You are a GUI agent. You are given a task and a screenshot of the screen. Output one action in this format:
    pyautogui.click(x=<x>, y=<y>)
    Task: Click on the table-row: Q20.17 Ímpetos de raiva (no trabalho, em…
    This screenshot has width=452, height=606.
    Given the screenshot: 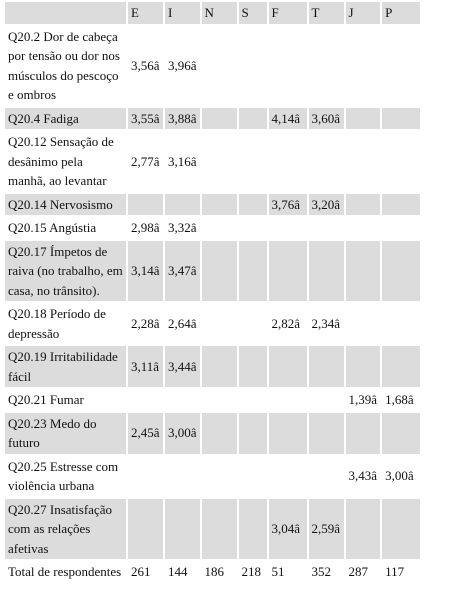 What is the action you would take?
    pyautogui.click(x=213, y=270)
    